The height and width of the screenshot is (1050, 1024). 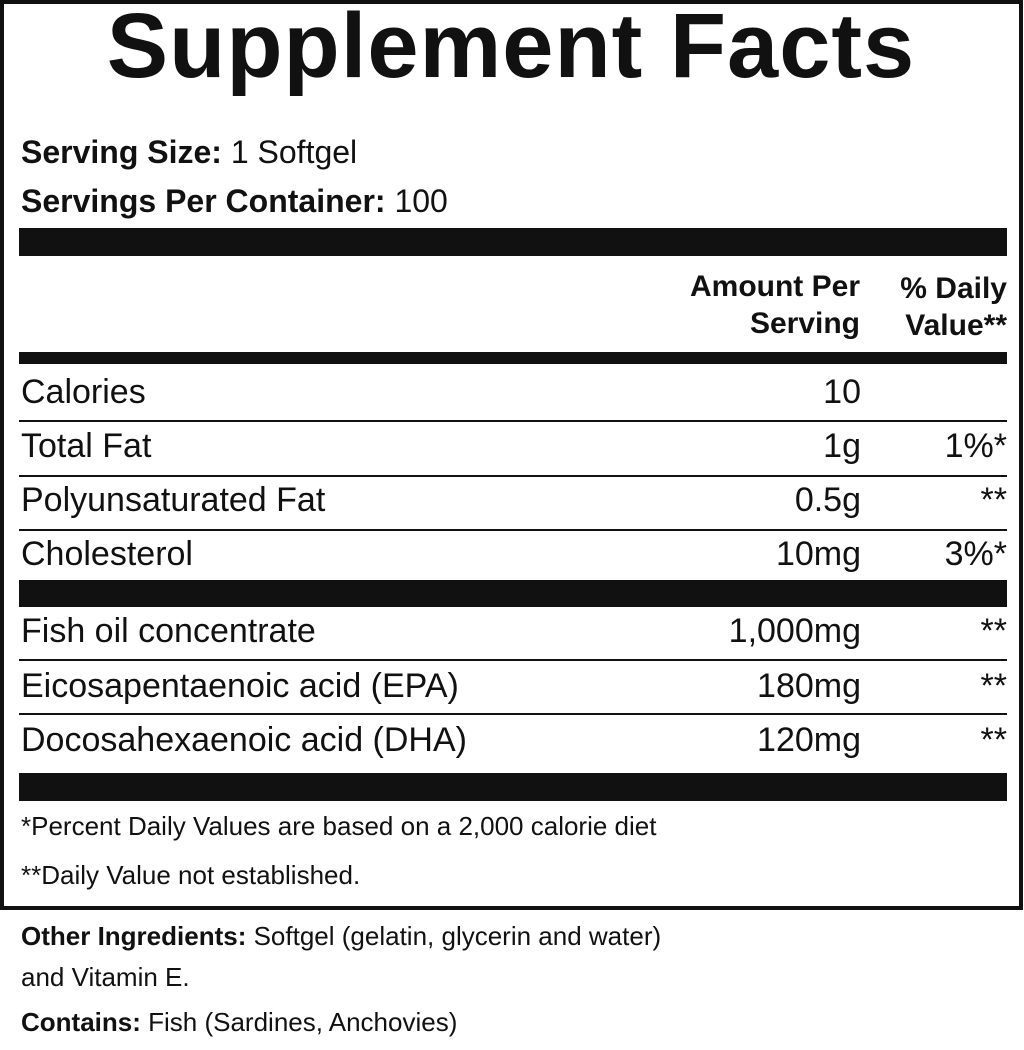 I want to click on nutrient-amount: 1,000mg, so click(x=794, y=631).